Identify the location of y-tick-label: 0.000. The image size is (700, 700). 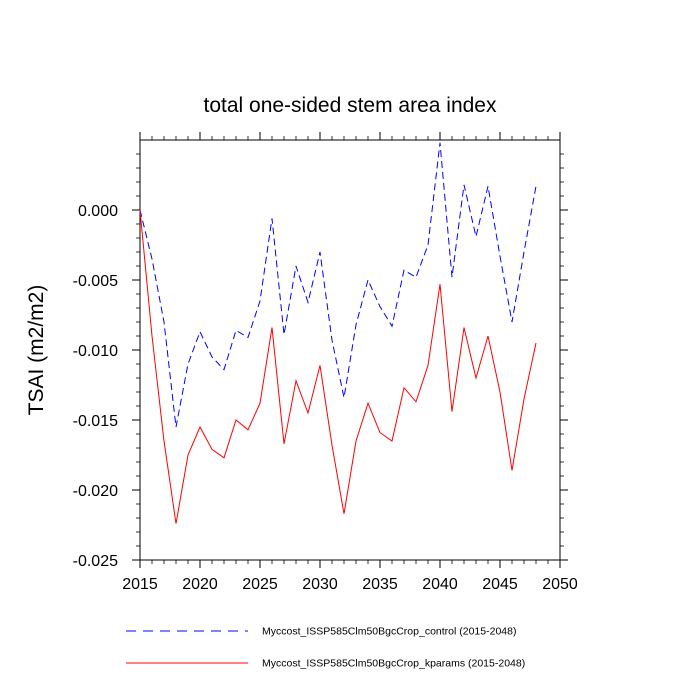
(98, 211).